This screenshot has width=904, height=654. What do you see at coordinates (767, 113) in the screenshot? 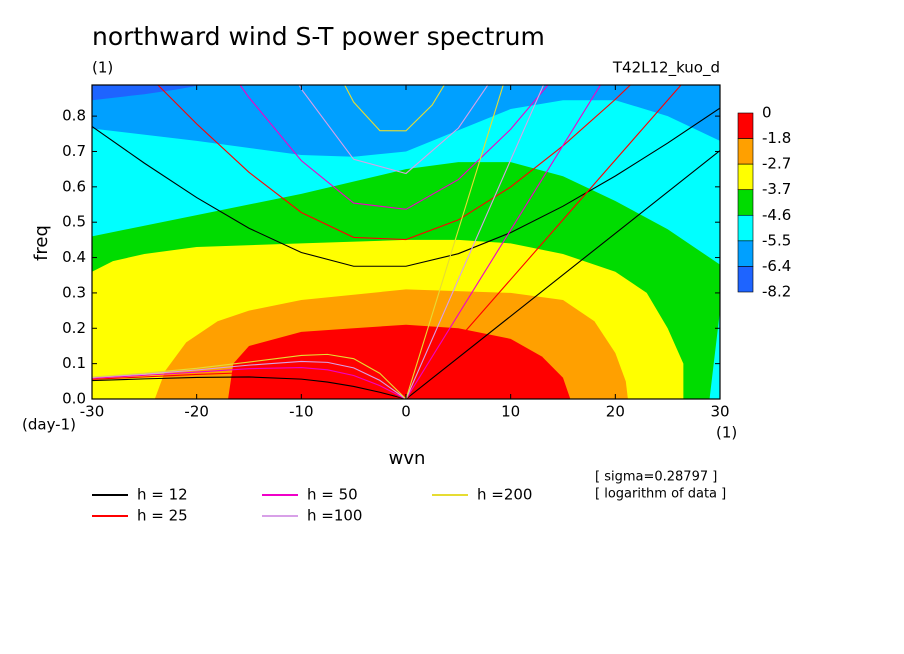
I see `colorbar-label: 0` at bounding box center [767, 113].